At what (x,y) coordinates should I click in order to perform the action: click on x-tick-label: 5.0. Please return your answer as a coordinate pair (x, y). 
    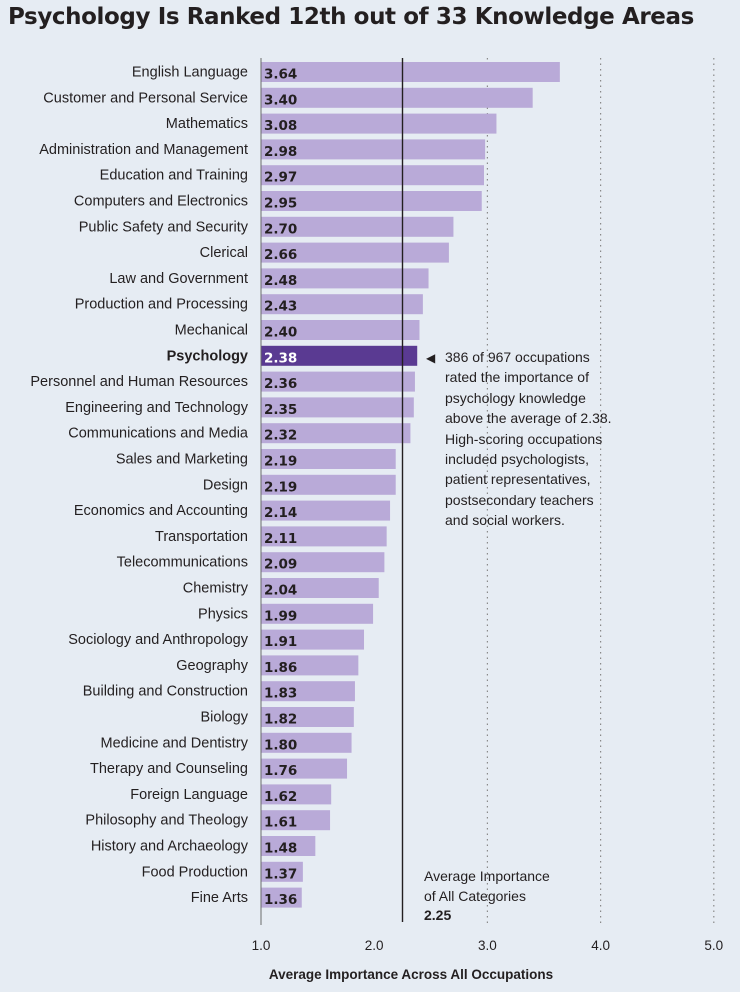
    Looking at the image, I should click on (713, 945).